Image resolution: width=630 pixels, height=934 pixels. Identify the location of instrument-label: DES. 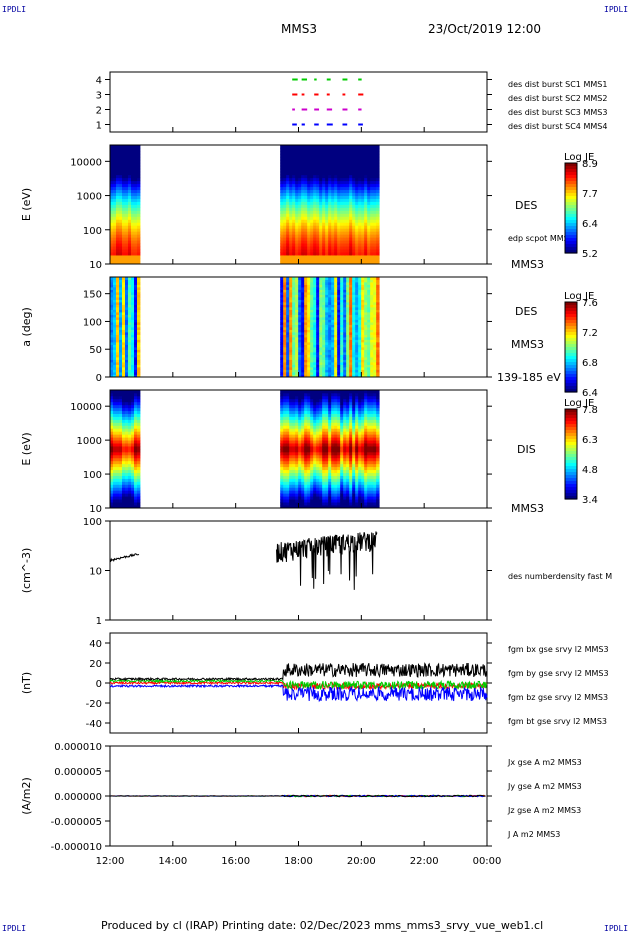
(526, 311).